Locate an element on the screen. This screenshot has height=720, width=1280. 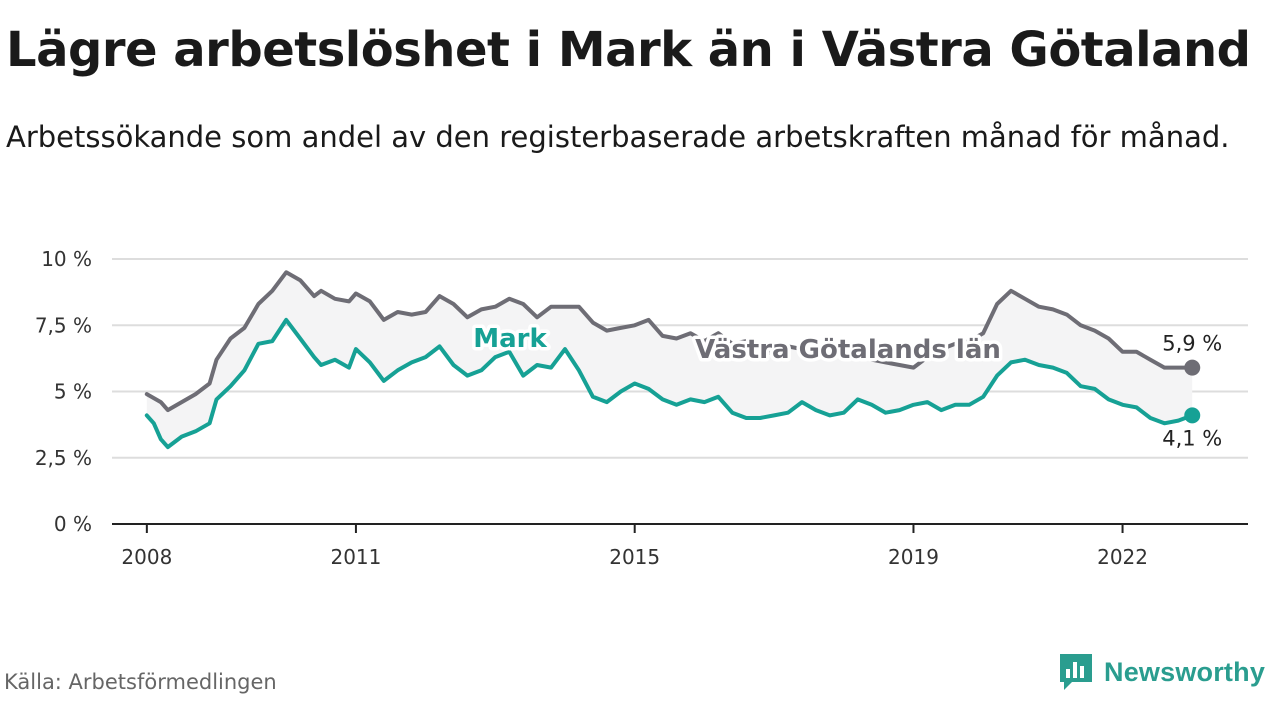
y-tick-label: 2,5 % is located at coordinates (63, 458).